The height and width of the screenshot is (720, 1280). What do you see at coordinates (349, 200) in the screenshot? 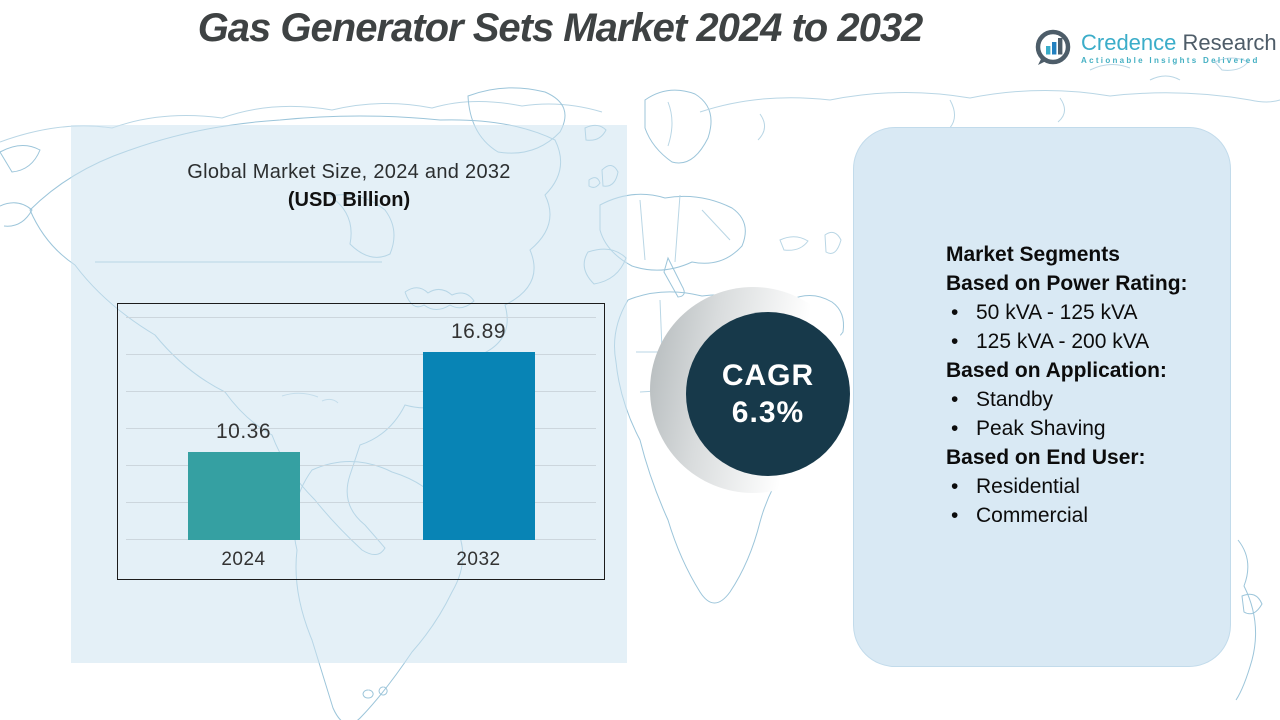
I see `chart-subtitle: (USD Billion)` at bounding box center [349, 200].